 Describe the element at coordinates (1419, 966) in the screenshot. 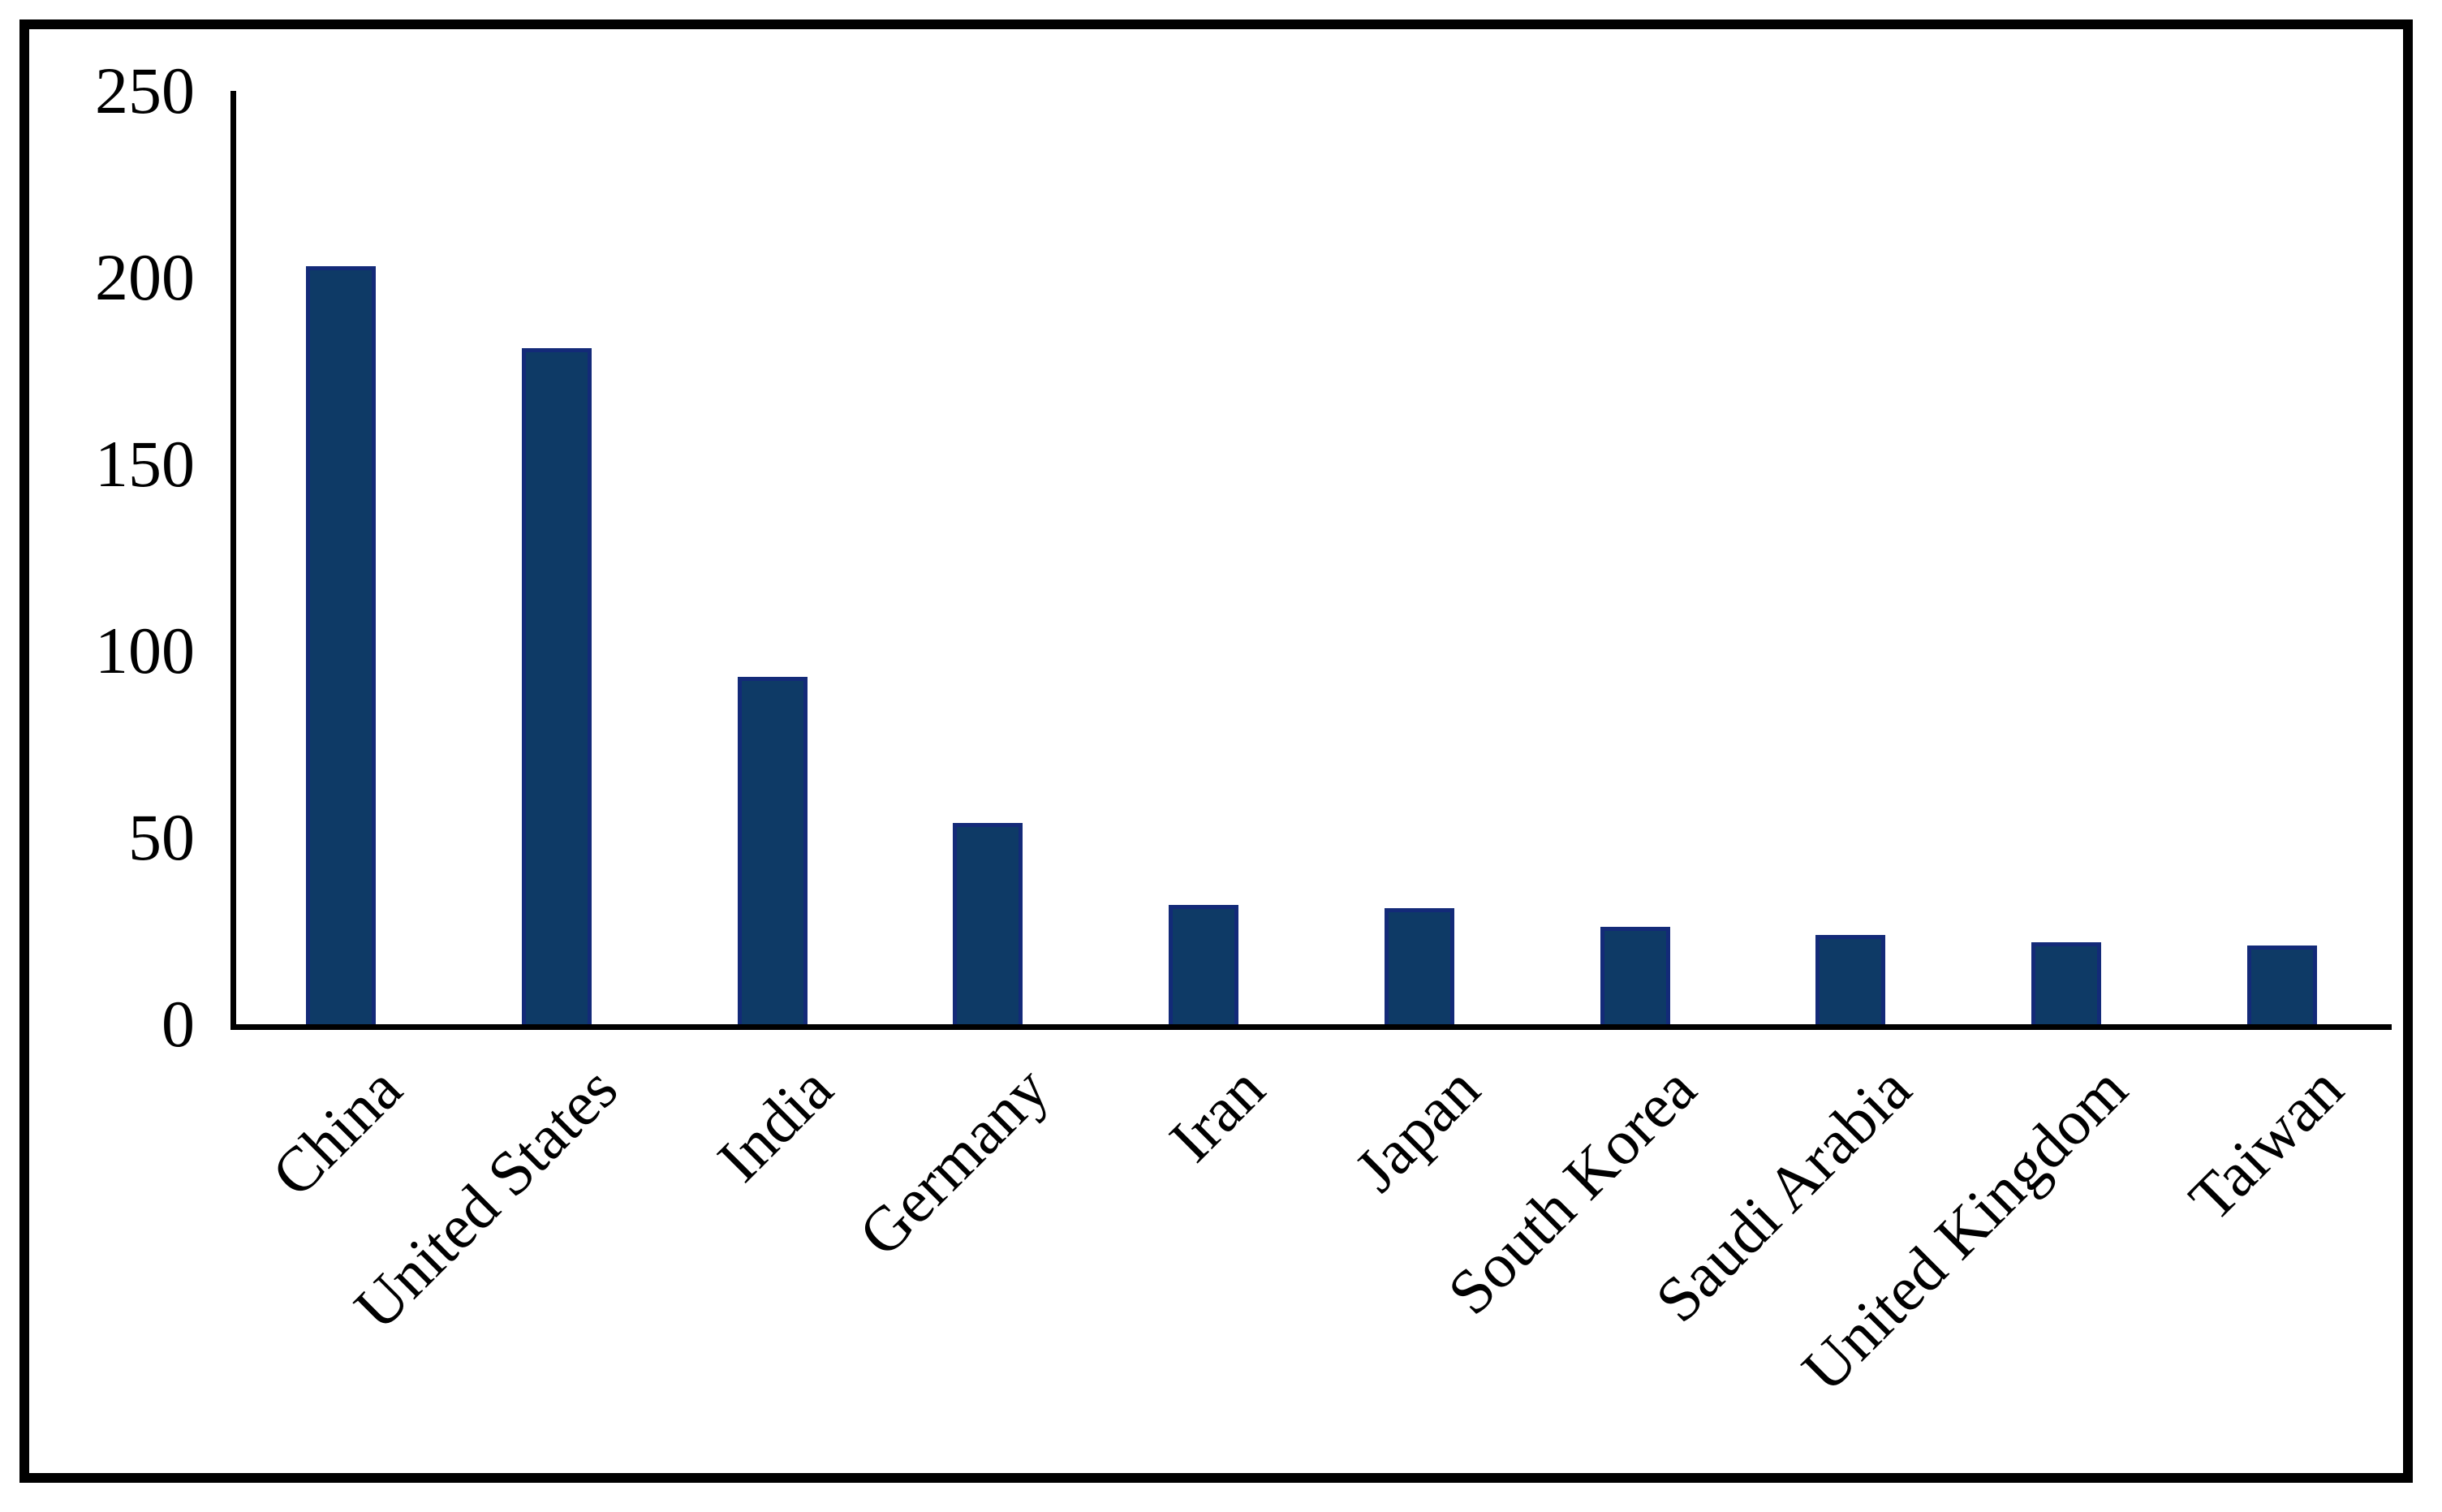

I see `bar-japan` at that location.